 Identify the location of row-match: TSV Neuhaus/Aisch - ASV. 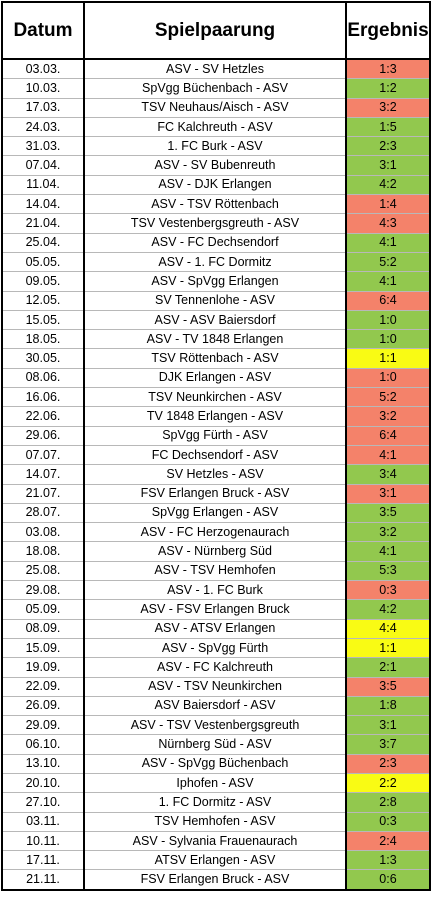
(215, 108).